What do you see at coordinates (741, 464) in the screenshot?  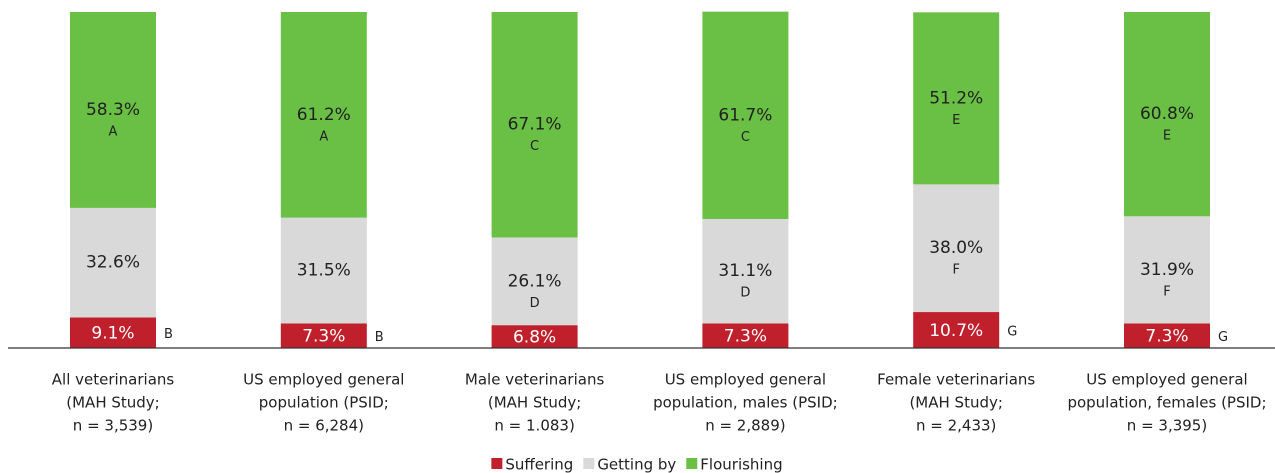 I see `legend-label: Flourishing` at bounding box center [741, 464].